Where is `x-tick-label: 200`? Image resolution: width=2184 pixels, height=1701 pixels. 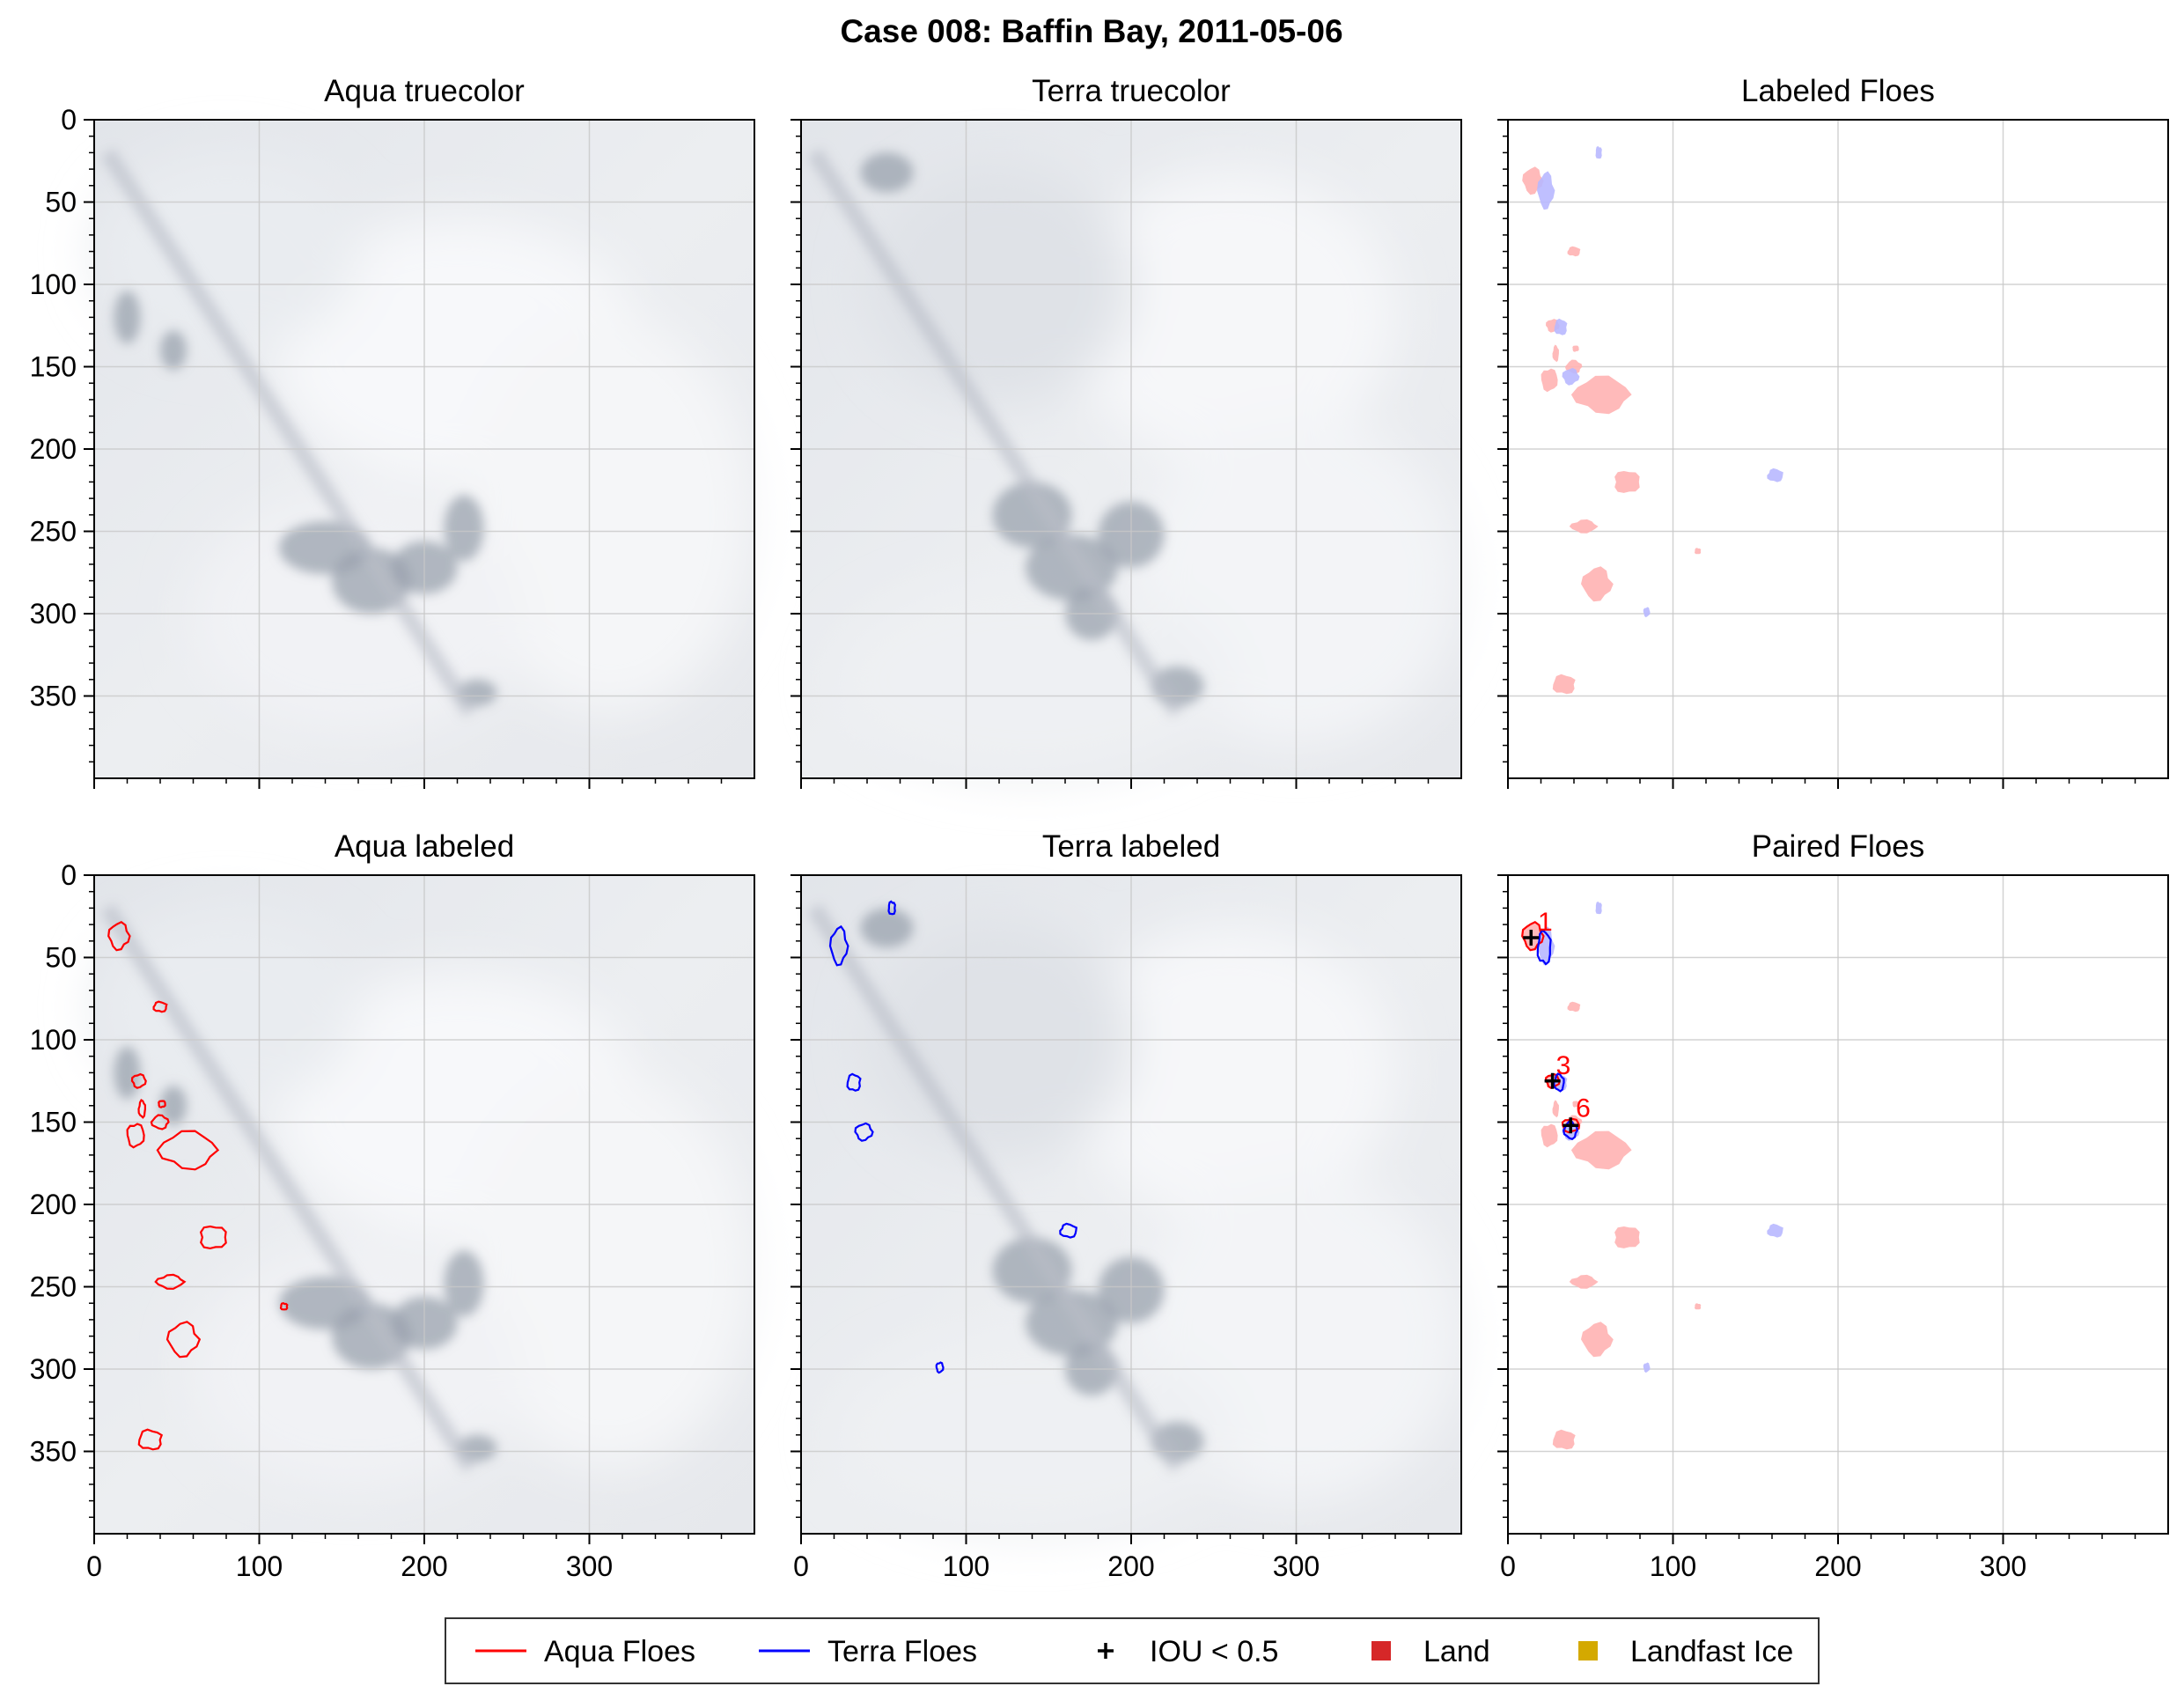
x-tick-label: 200 is located at coordinates (1837, 1566).